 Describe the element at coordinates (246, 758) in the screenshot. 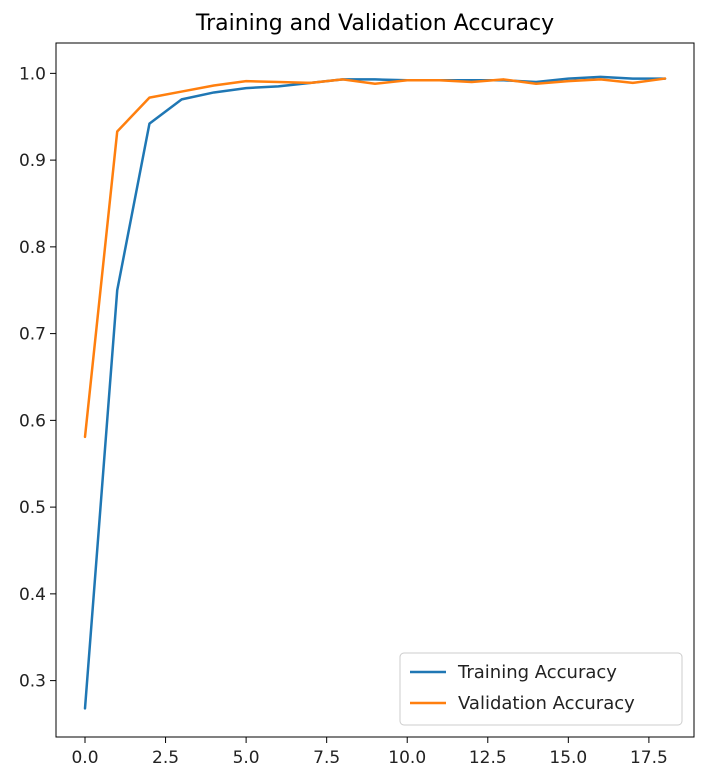

I see `x-tick-label: 5.0` at that location.